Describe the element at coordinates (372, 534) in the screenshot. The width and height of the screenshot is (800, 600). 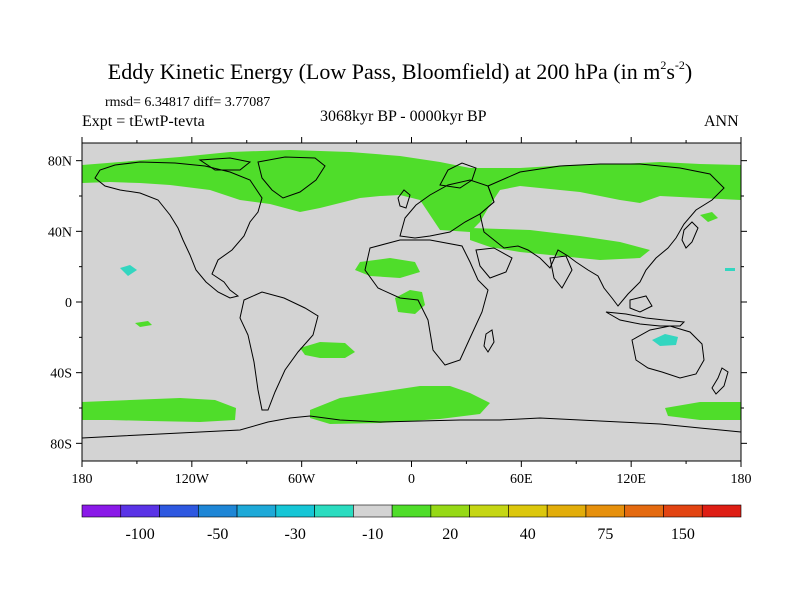
I see `colorbar-label: -10` at that location.